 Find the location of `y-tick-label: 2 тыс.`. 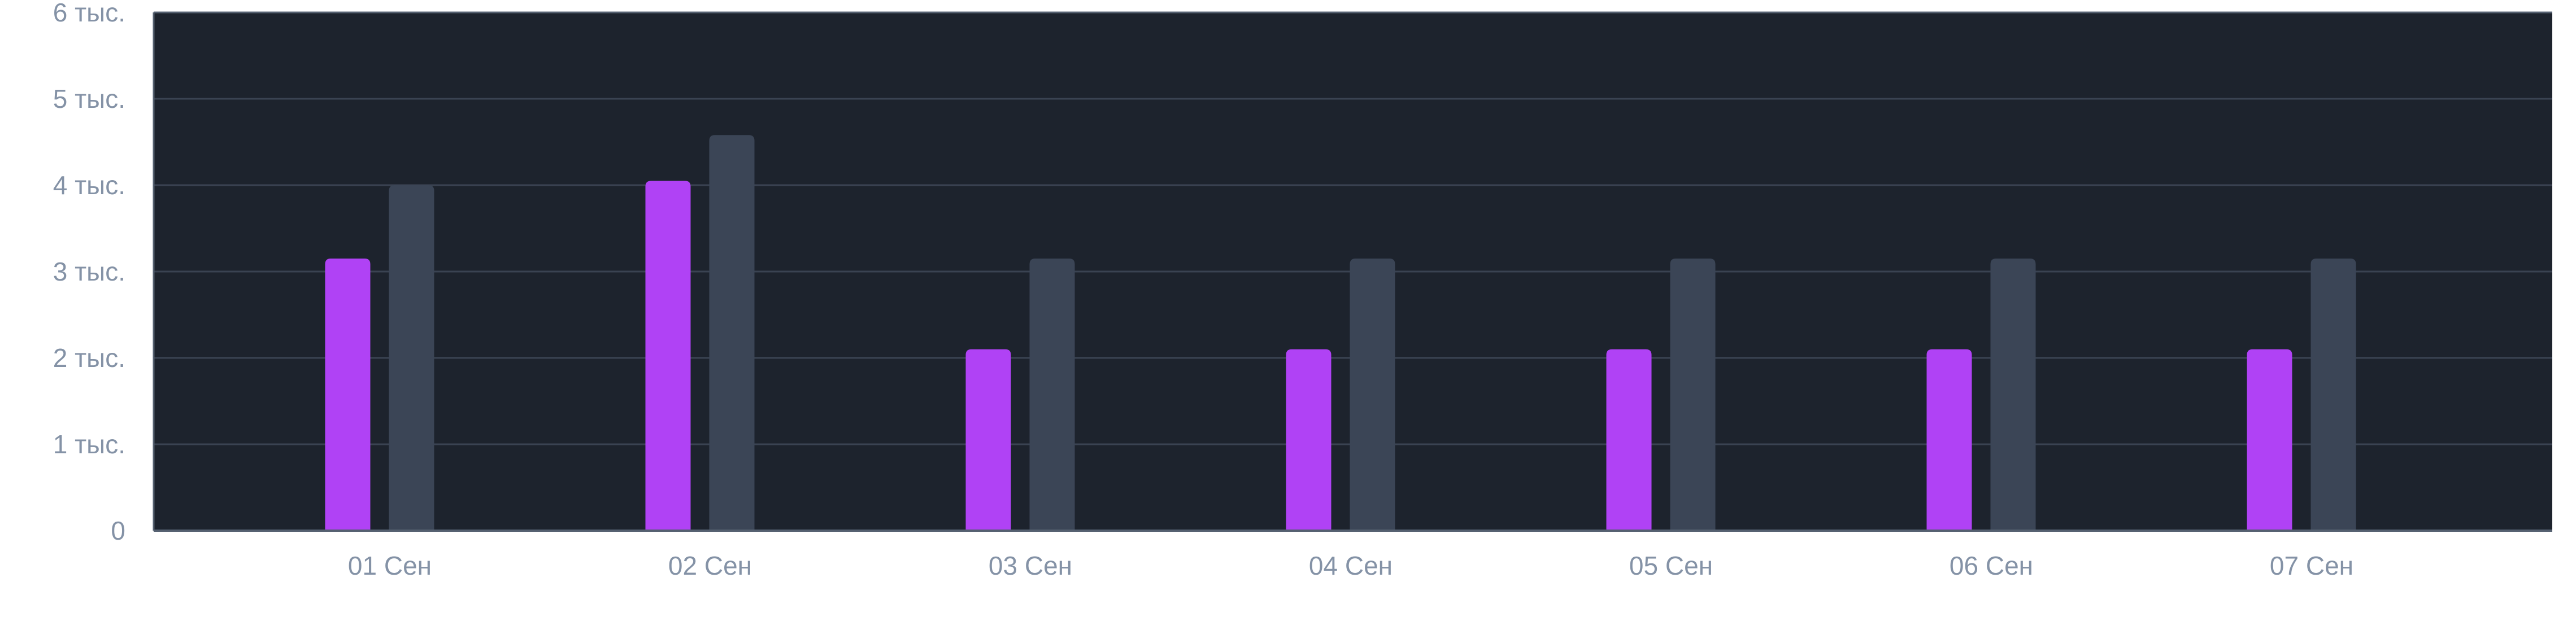

y-tick-label: 2 тыс. is located at coordinates (89, 358).